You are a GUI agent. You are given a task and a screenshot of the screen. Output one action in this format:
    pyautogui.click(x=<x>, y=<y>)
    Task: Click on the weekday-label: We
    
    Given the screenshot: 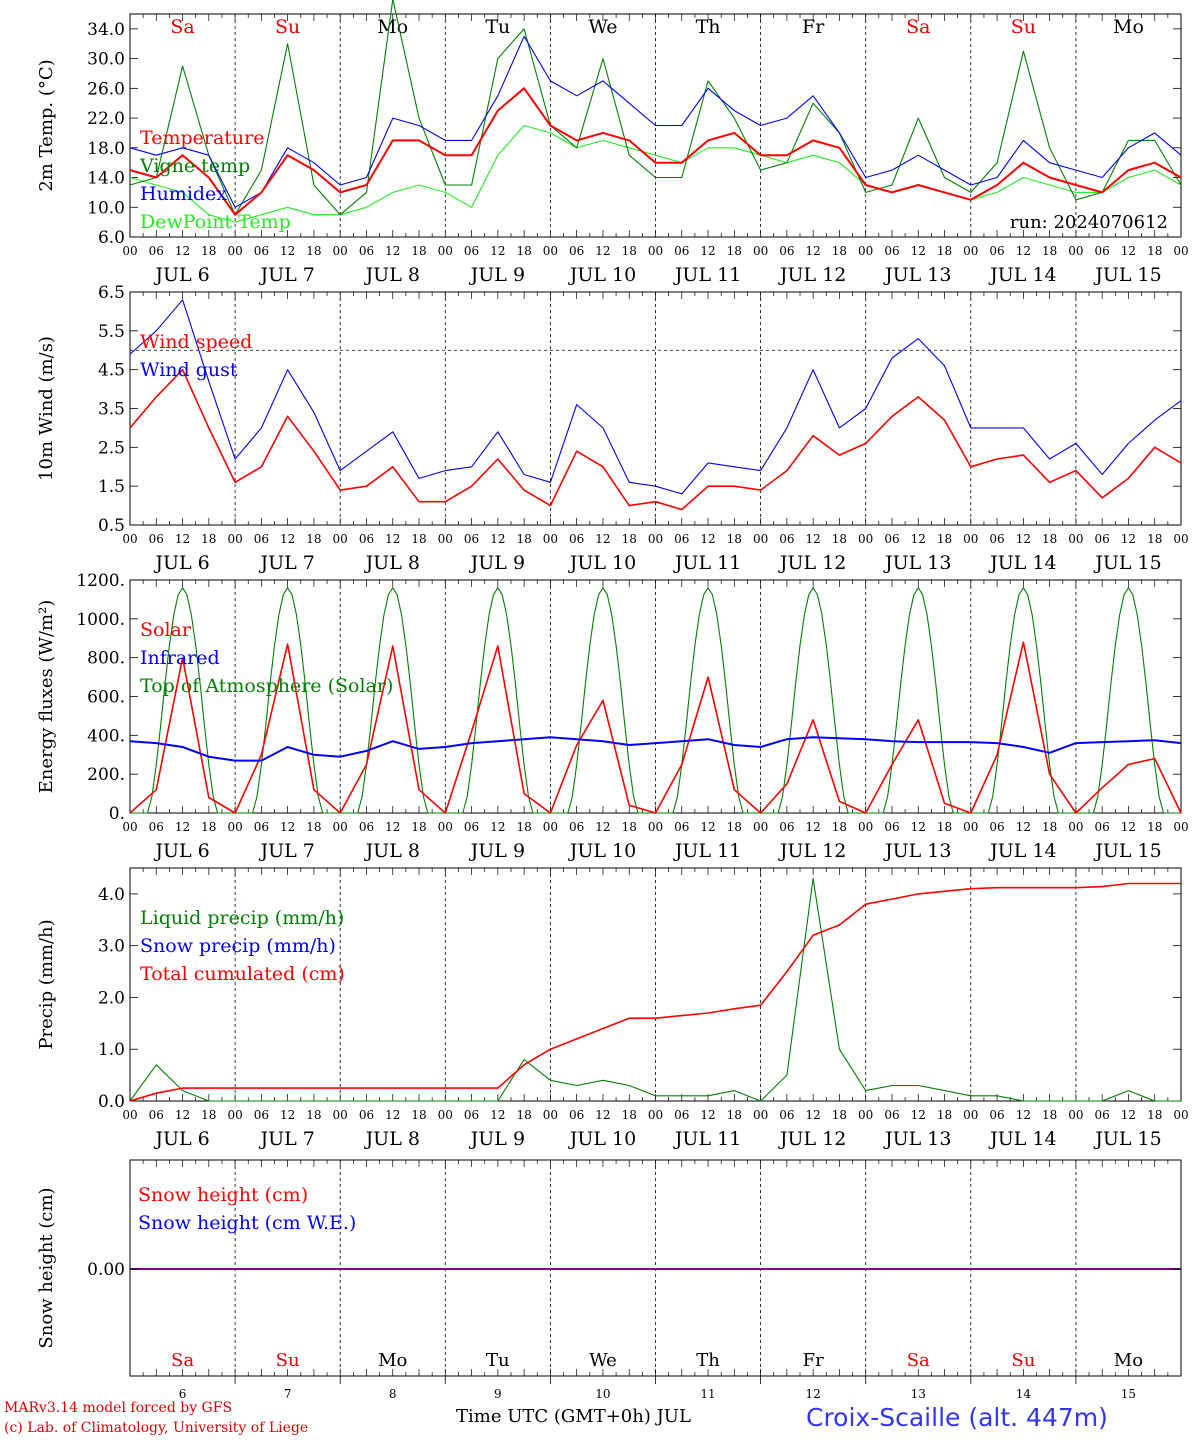 What is the action you would take?
    pyautogui.click(x=603, y=1360)
    